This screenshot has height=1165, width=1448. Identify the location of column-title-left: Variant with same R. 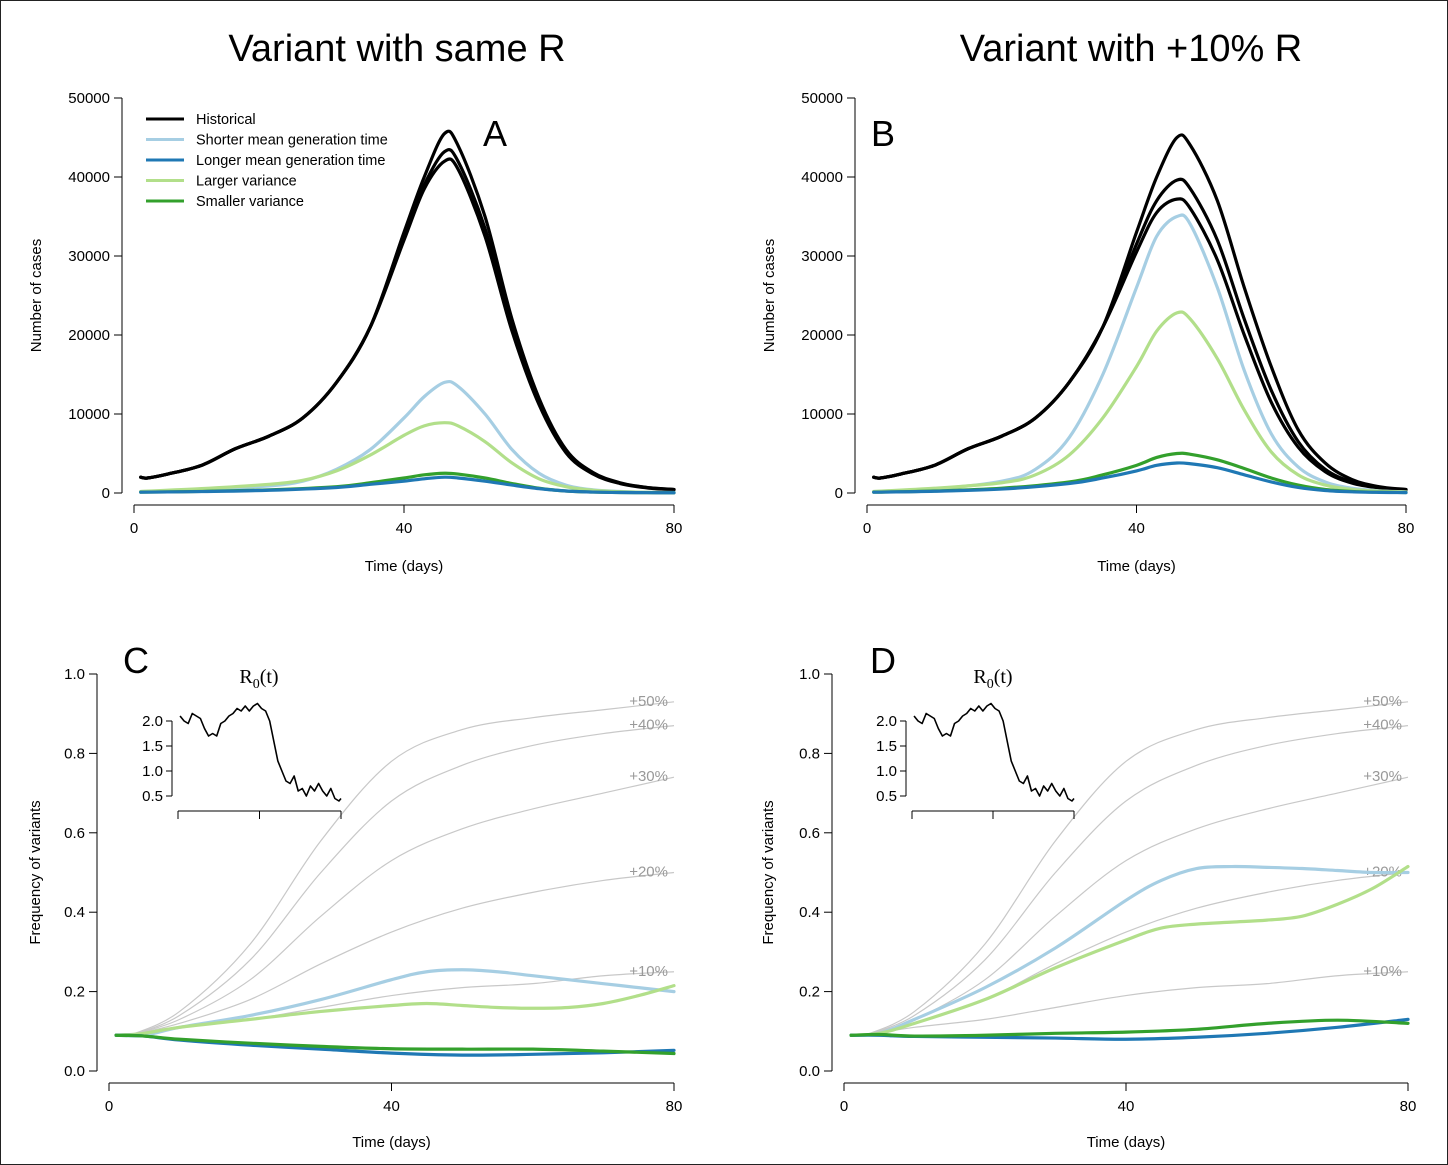
(396, 49).